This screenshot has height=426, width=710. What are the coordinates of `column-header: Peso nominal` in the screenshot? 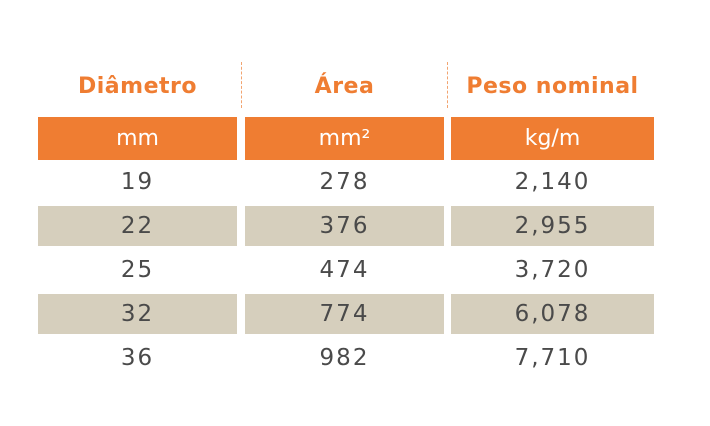 It's located at (552, 86).